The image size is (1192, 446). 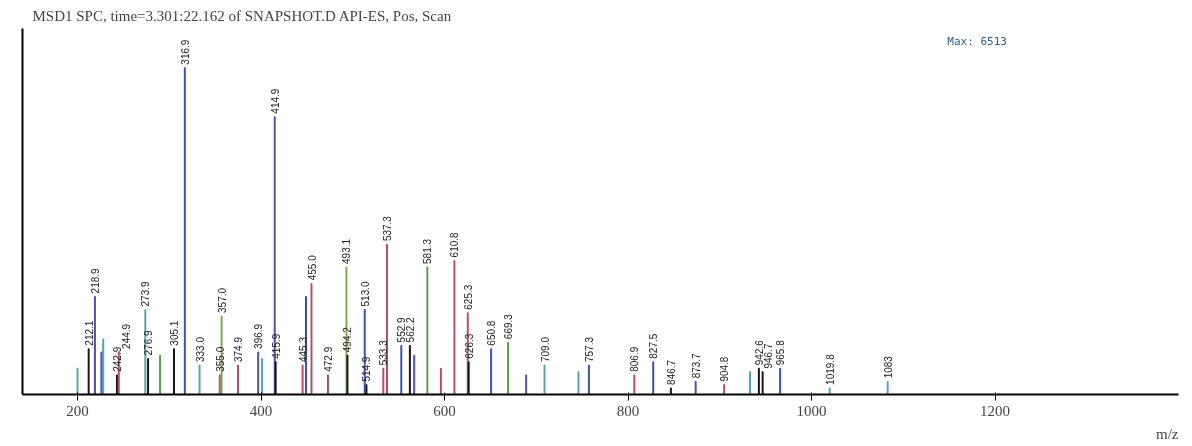 What do you see at coordinates (303, 349) in the screenshot?
I see `annotation: 445.3` at bounding box center [303, 349].